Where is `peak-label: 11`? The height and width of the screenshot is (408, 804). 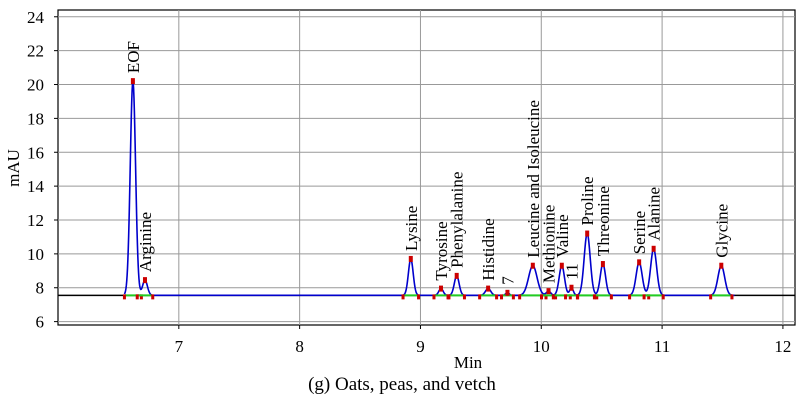
peak-label: 11 is located at coordinates (572, 271).